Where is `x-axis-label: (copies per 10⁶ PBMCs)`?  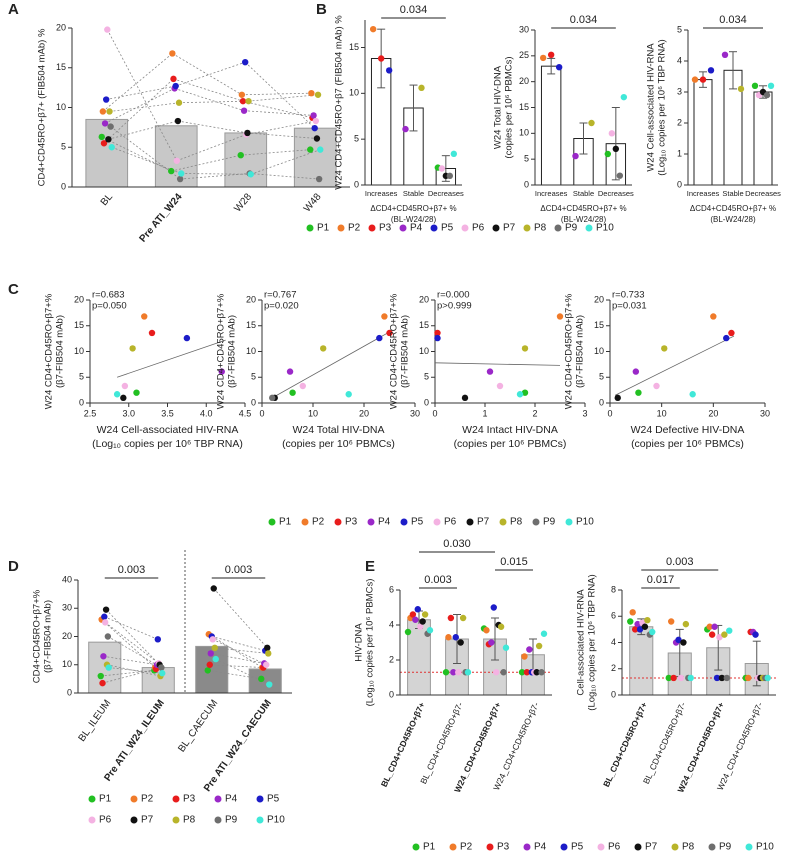 x-axis-label: (copies per 10⁶ PBMCs) is located at coordinates (338, 444).